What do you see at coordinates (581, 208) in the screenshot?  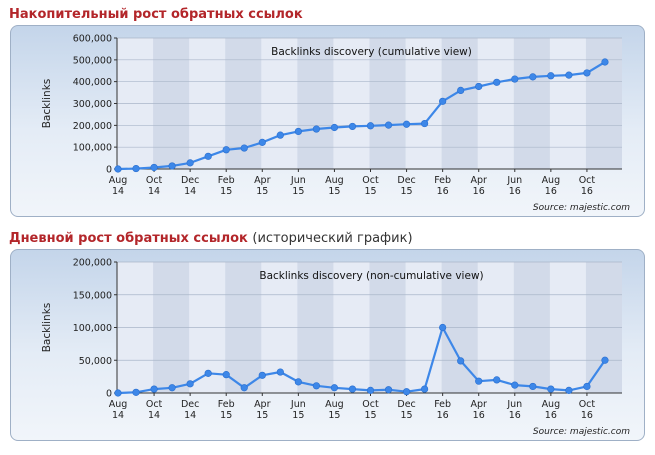 I see `cumulative-source-label: Source: majestic.com` at bounding box center [581, 208].